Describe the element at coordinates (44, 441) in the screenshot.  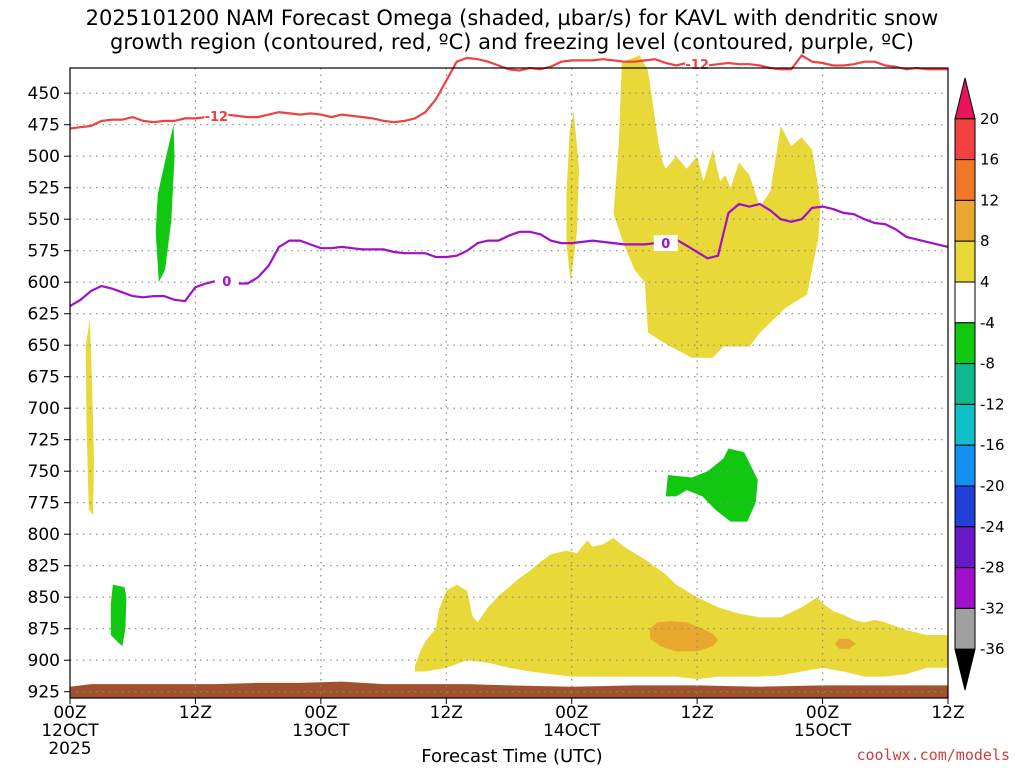
I see `y-tick-label: 725` at that location.